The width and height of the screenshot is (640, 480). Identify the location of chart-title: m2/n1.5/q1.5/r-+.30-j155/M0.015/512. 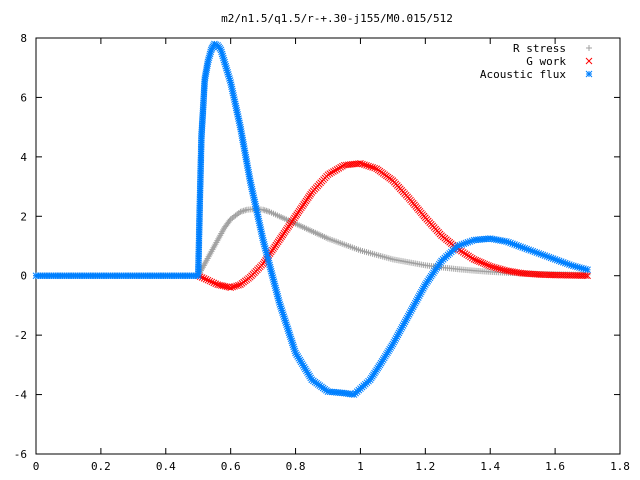
(337, 18).